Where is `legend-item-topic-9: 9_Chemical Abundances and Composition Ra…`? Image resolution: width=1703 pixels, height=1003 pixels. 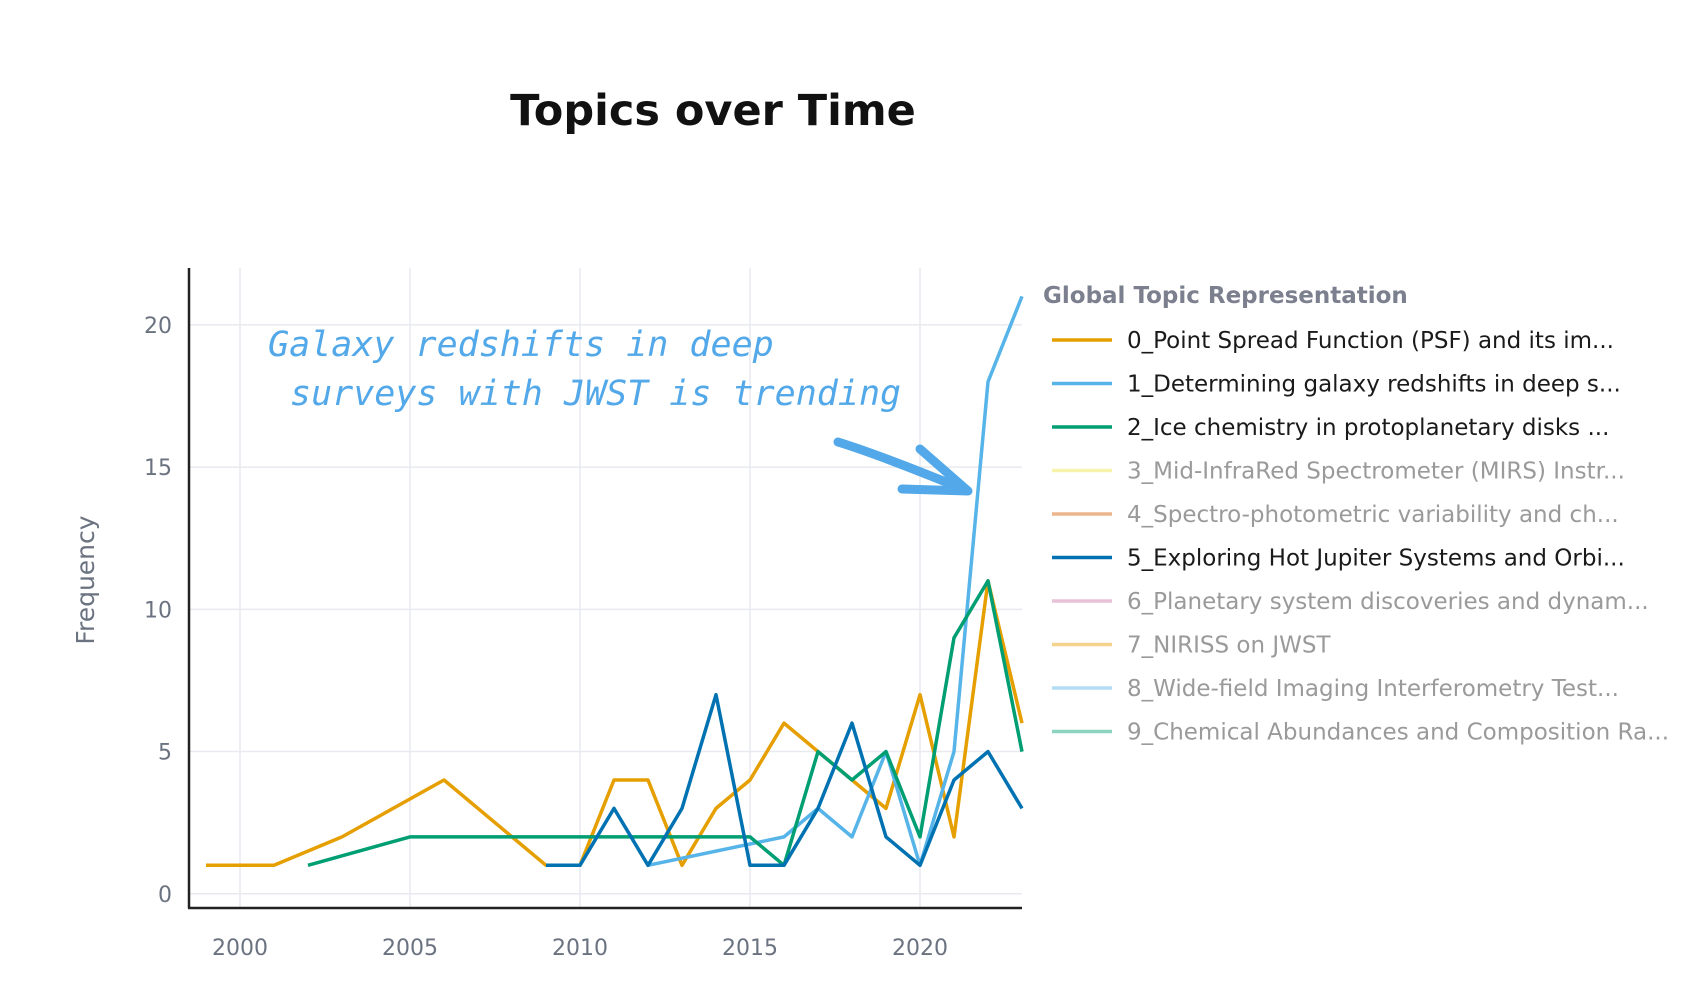 legend-item-topic-9: 9_Chemical Abundances and Composition Ra… is located at coordinates (1360, 733).